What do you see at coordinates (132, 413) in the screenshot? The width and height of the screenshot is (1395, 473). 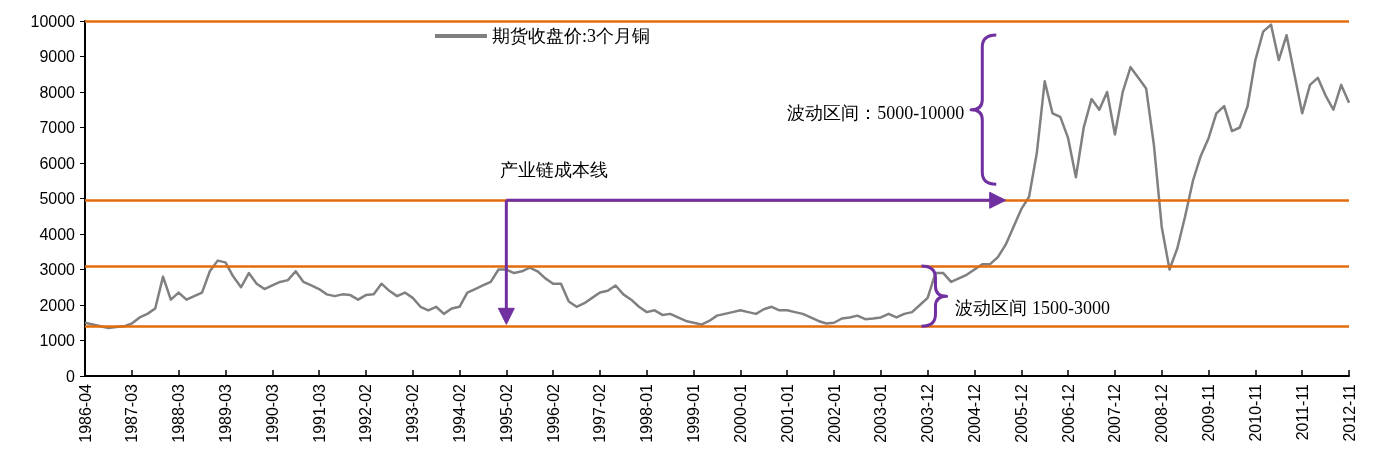 I see `x-tick-label: 1987-03` at bounding box center [132, 413].